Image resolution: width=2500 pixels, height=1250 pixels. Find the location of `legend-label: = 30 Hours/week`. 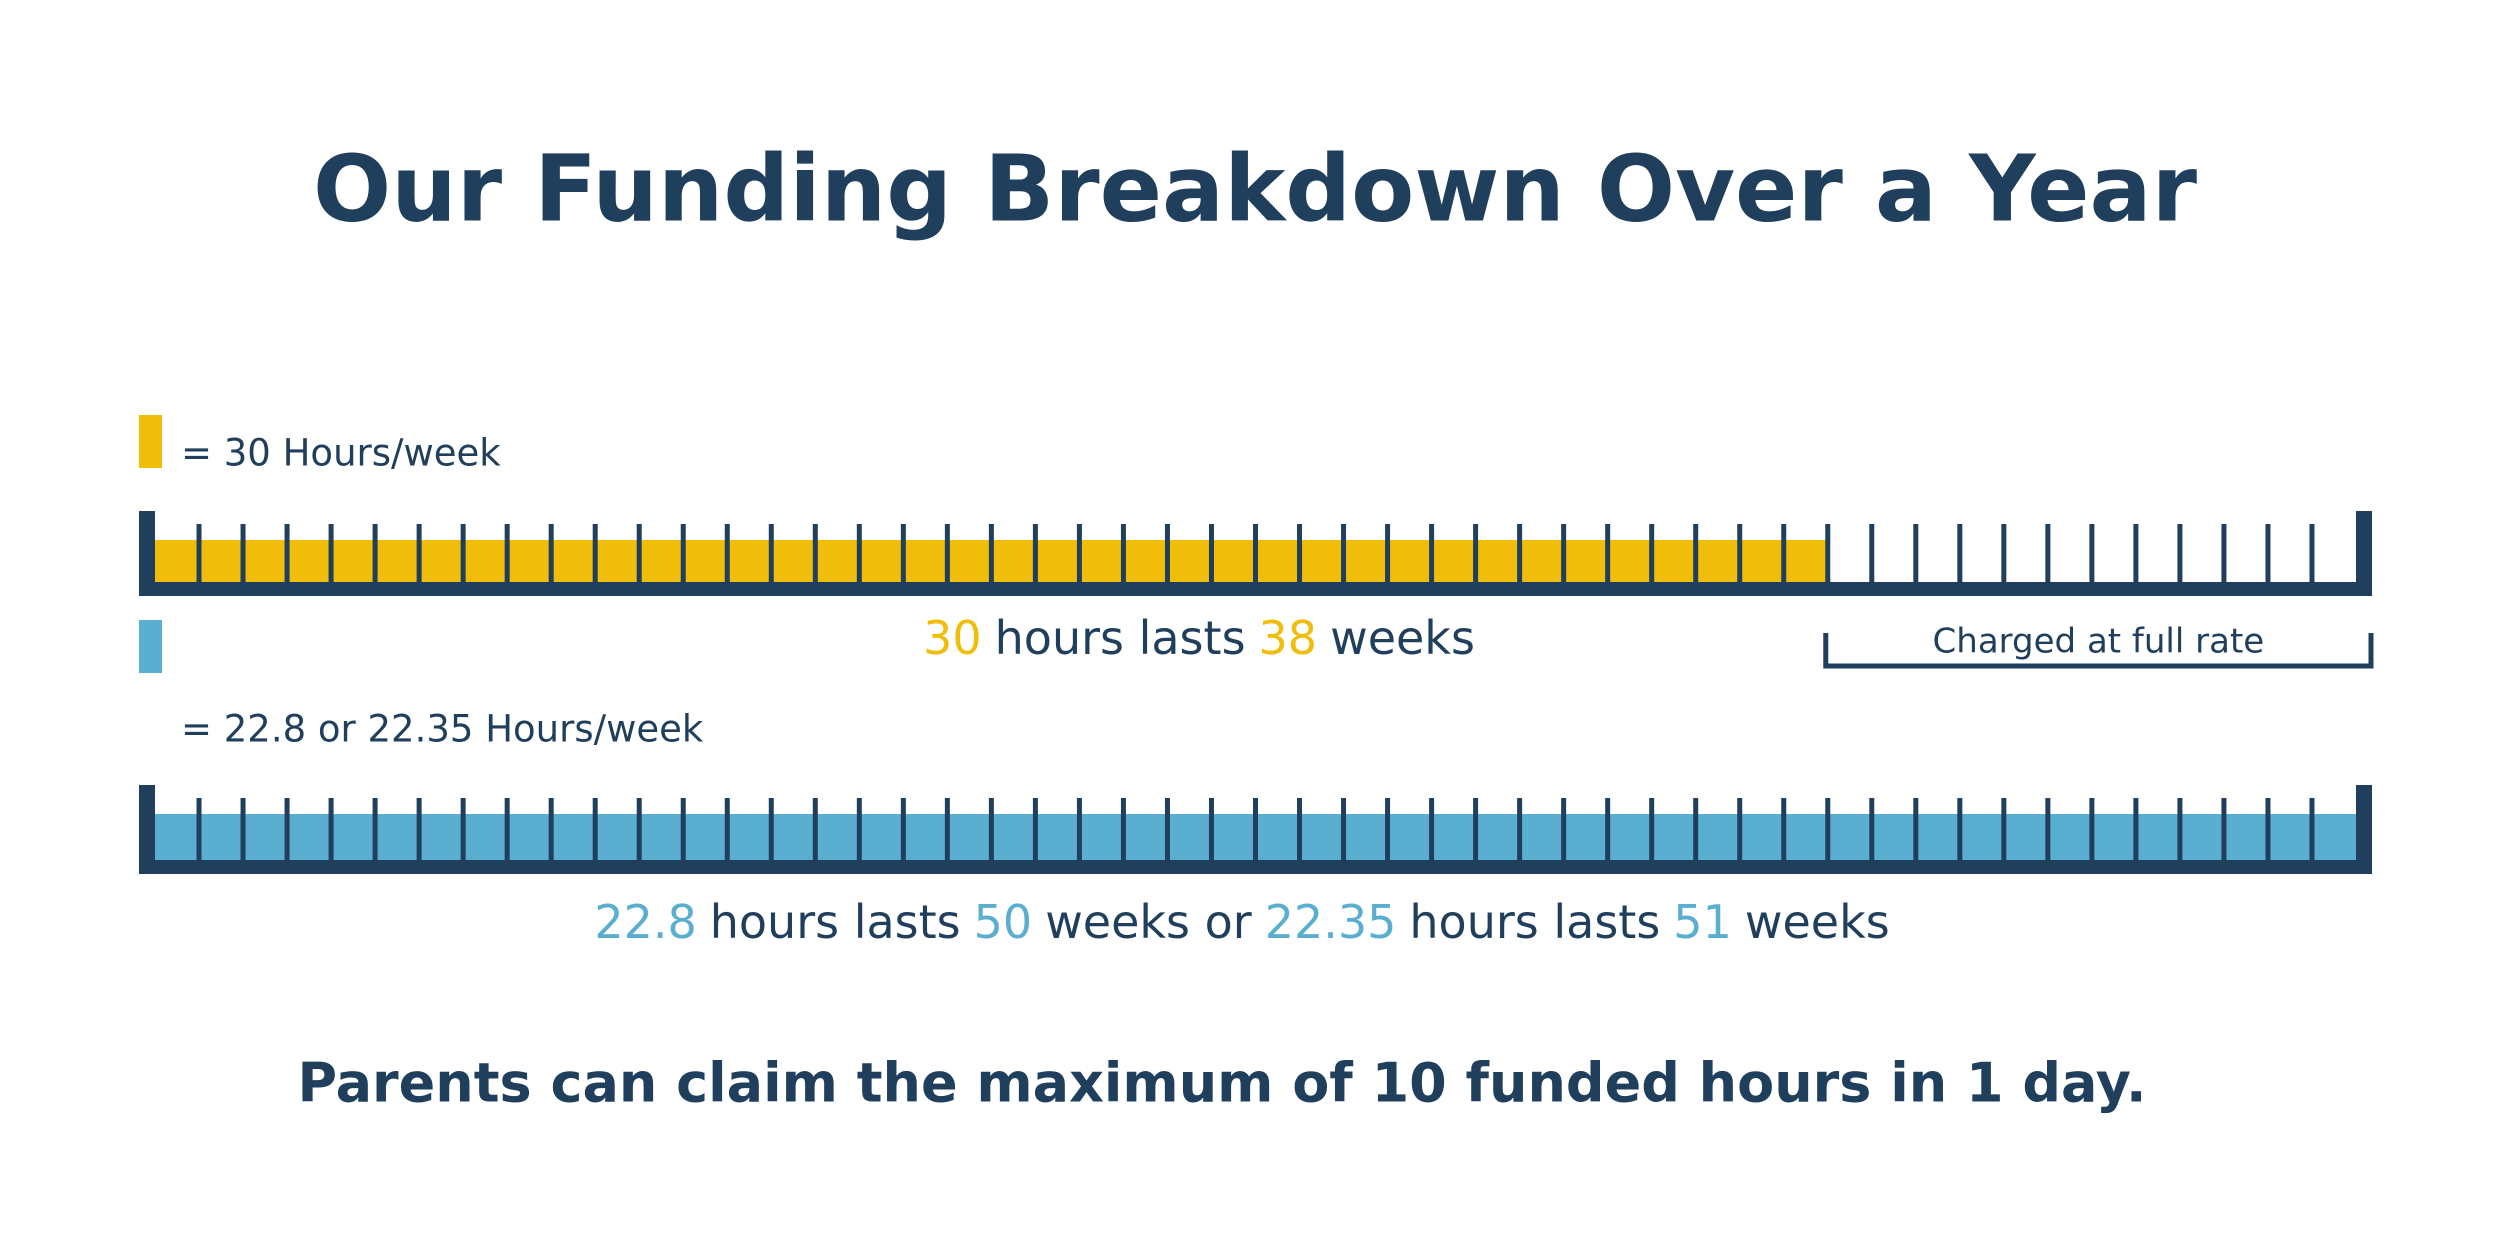

legend-label: = 30 Hours/week is located at coordinates (341, 453).